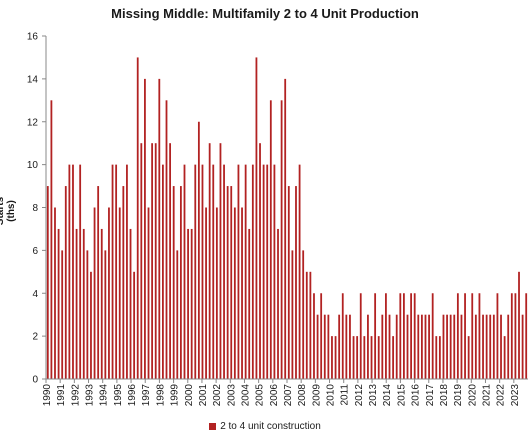  Describe the element at coordinates (33, 37) in the screenshot. I see `y-tick-label: 16` at that location.